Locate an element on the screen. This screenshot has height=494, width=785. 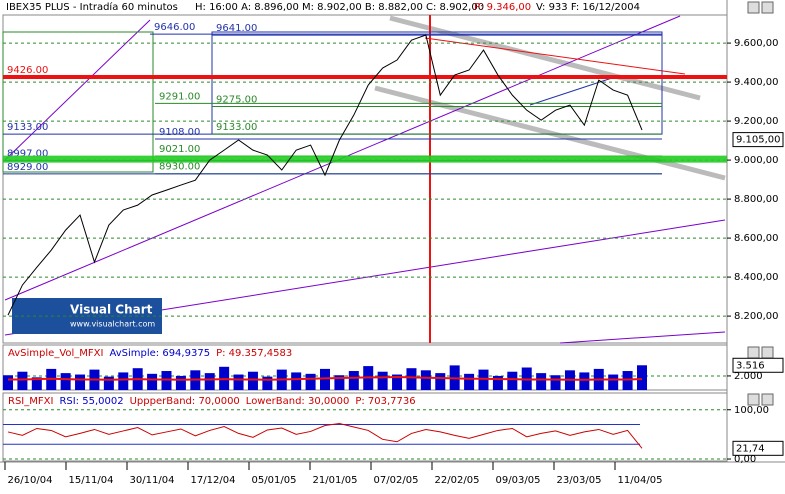
level-label: 9275.00 is located at coordinates (236, 99).